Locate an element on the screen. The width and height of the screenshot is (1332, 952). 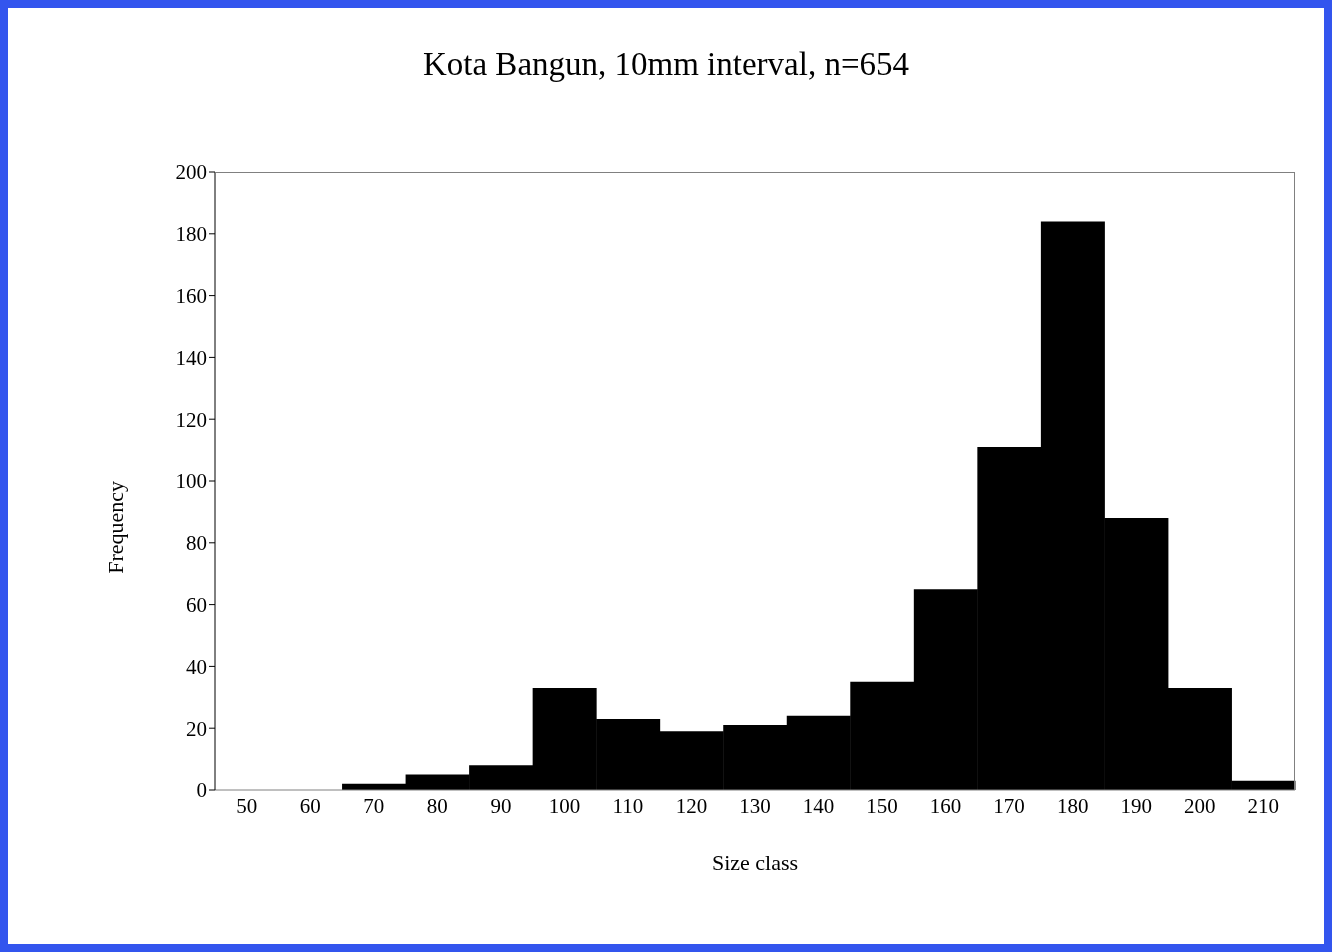
x-tick-label: 70 is located at coordinates (374, 805).